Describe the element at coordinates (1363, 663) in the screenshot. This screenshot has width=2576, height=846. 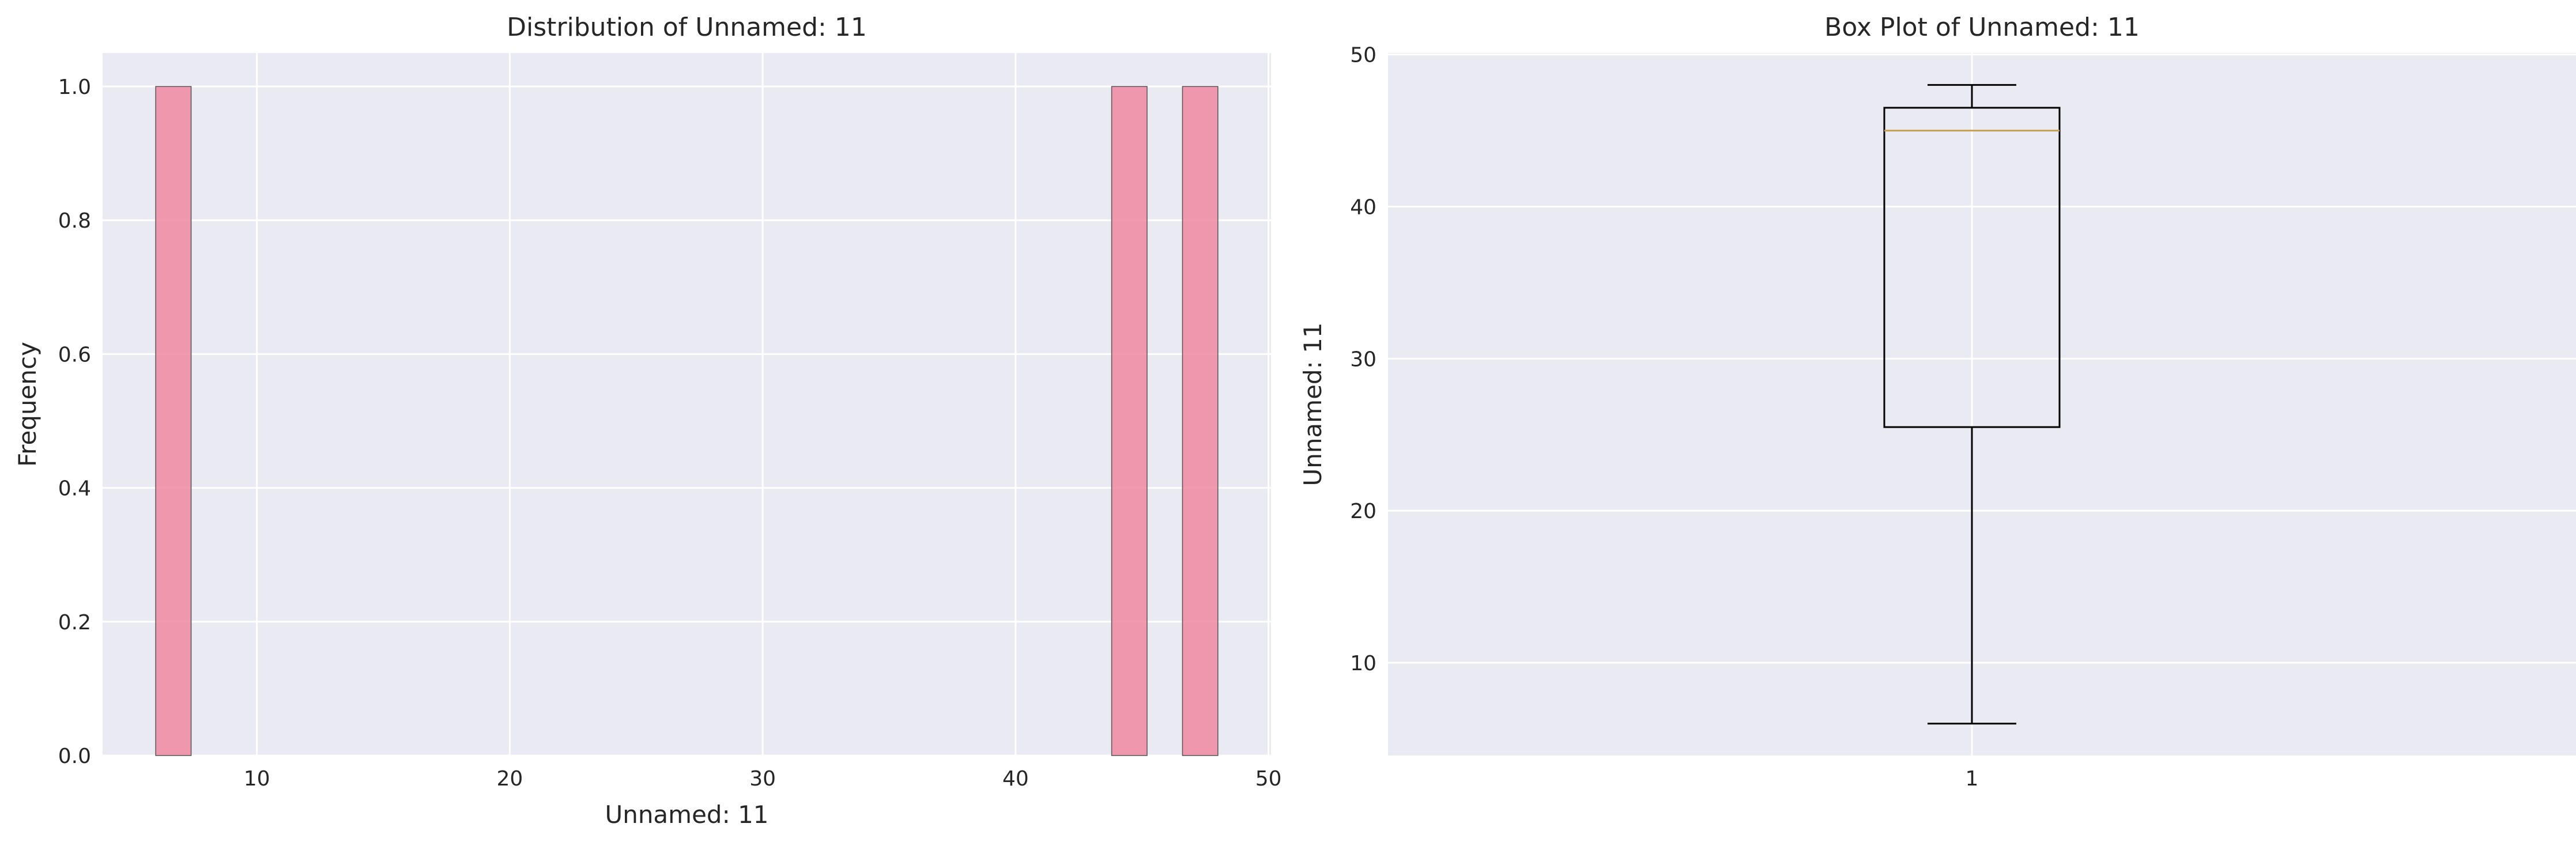
I see `boxplot-y-tick-label: 10` at that location.